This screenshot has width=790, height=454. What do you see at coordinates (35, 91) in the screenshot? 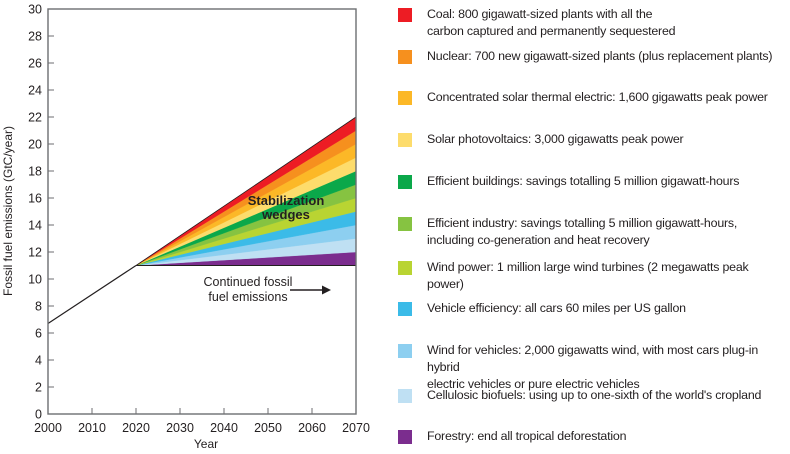
I see `y-tick-label: 24` at bounding box center [35, 91].